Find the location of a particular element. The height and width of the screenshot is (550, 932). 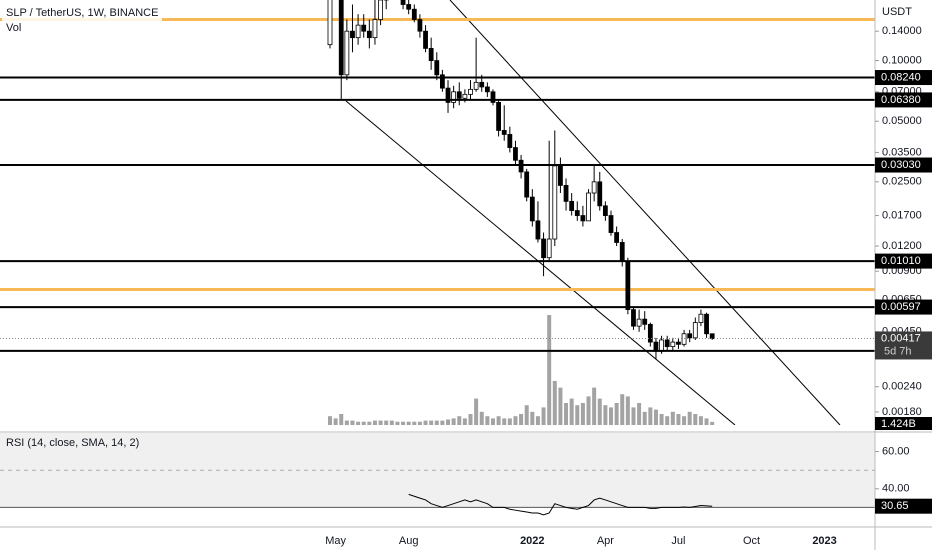

y-tick-label: 0.14000 is located at coordinates (902, 31).